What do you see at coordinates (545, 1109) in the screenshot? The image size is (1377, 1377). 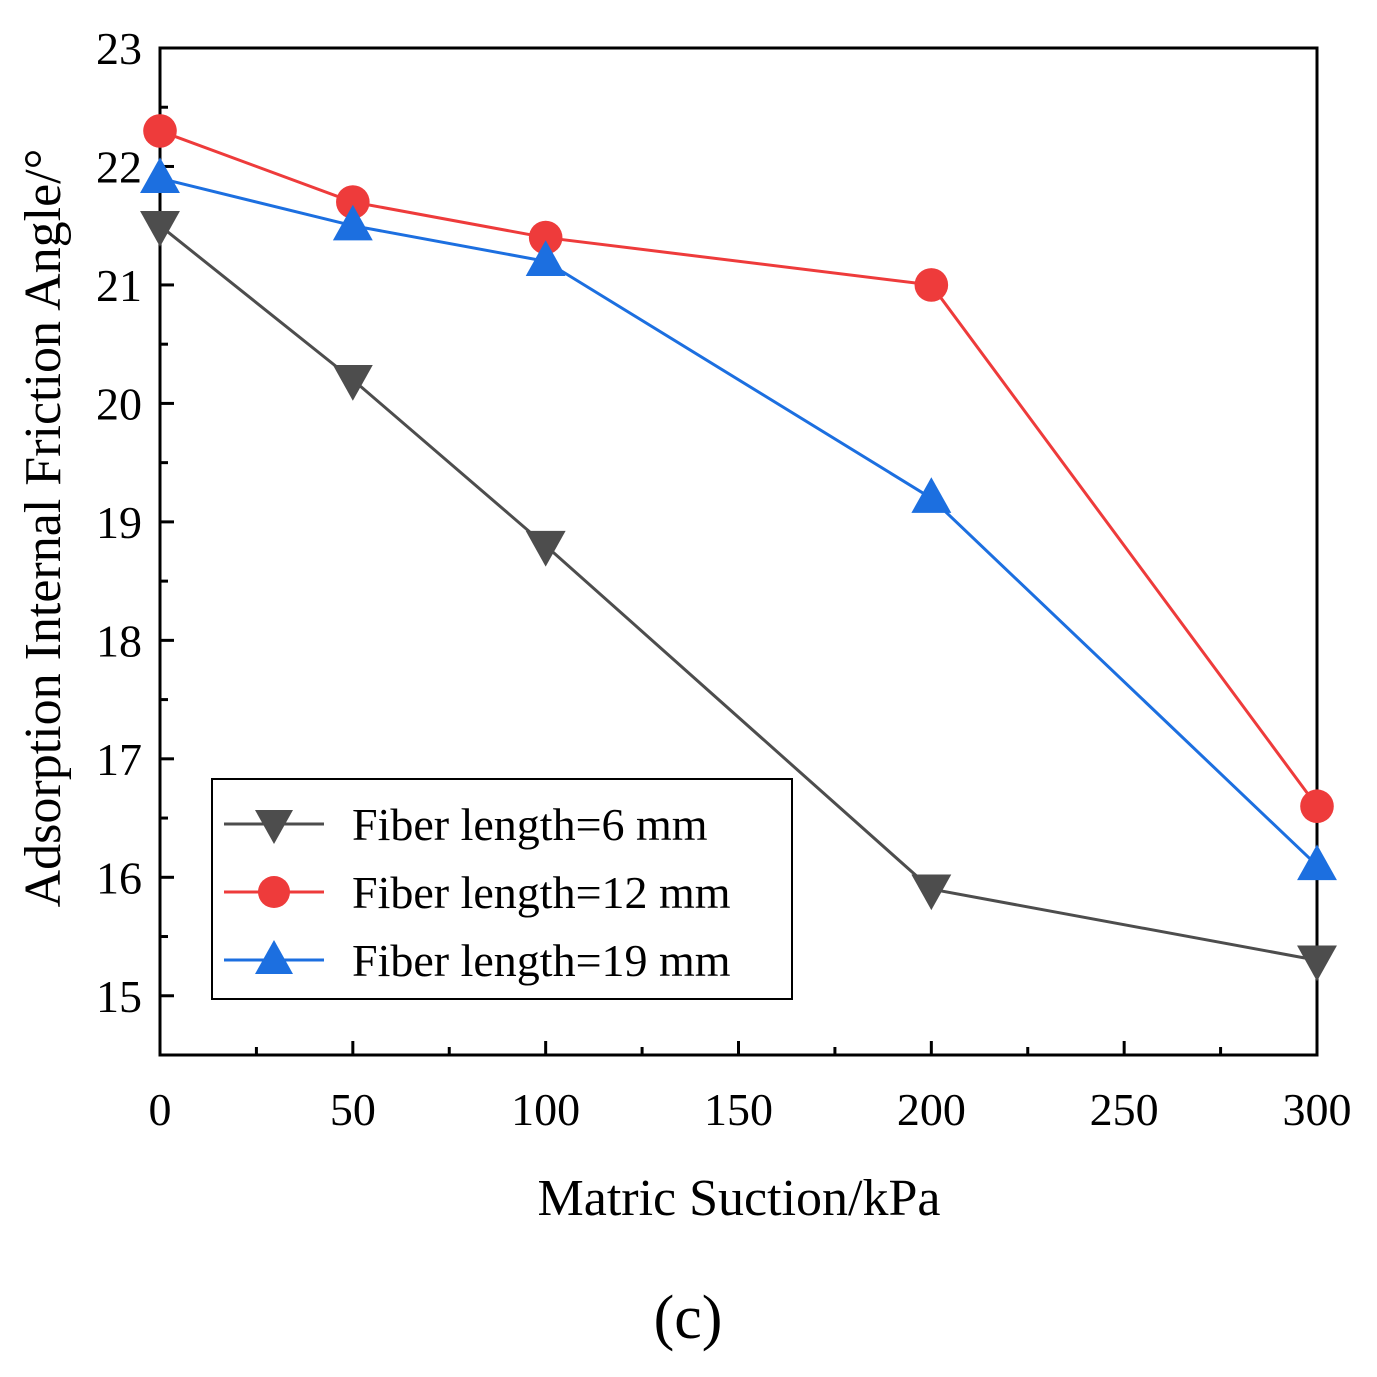 I see `x-tick-label: 100` at bounding box center [545, 1109].